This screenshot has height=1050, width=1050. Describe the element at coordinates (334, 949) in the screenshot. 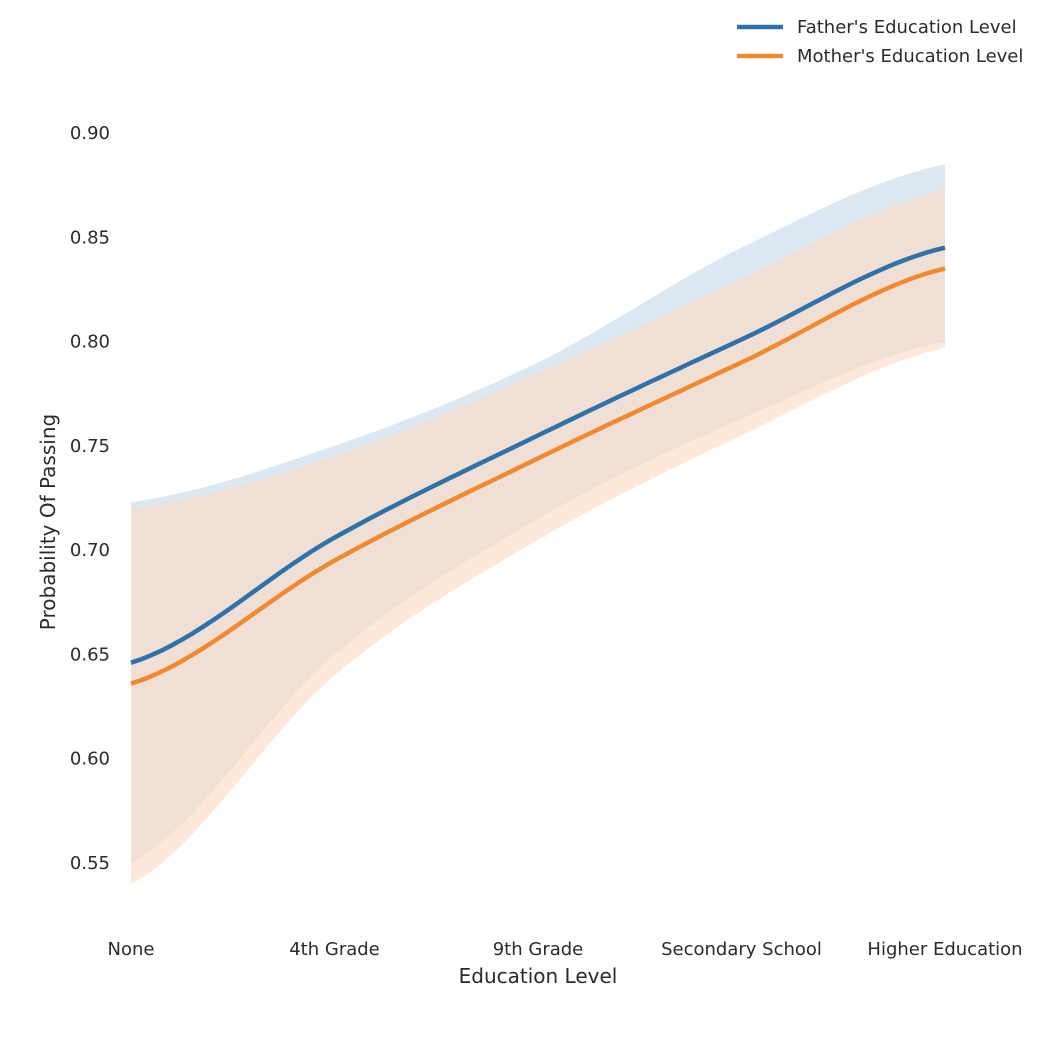

I see `x-tick-label: 4th Grade` at that location.